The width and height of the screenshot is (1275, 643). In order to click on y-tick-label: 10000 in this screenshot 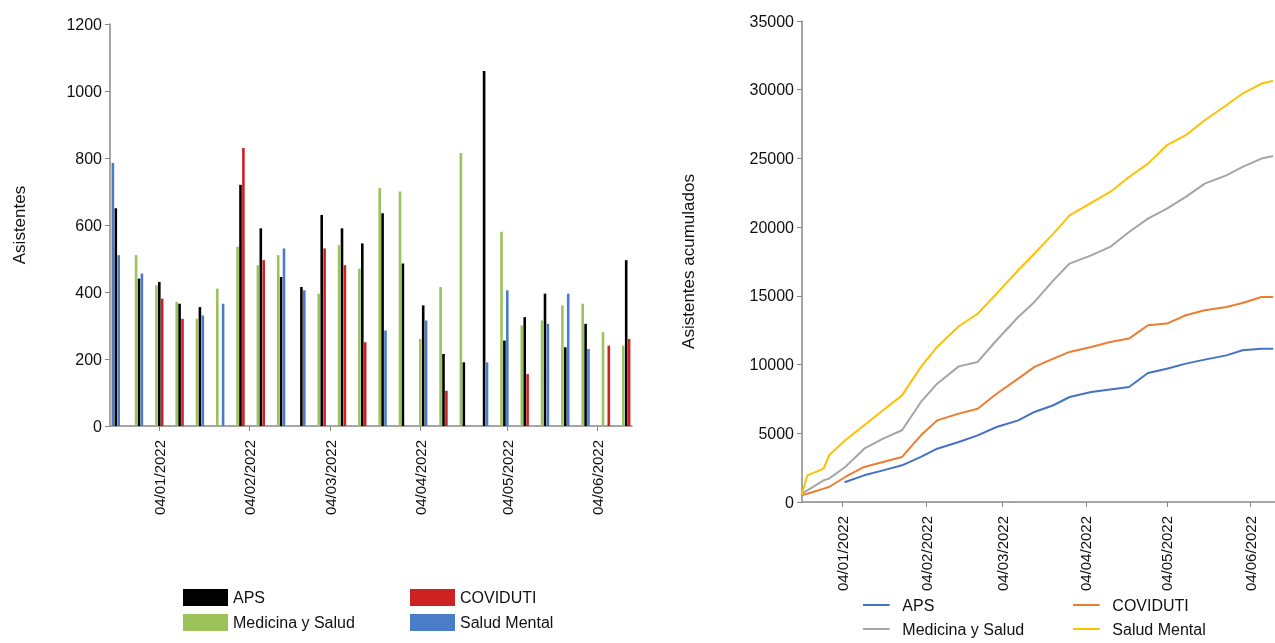, I will do `click(772, 365)`.